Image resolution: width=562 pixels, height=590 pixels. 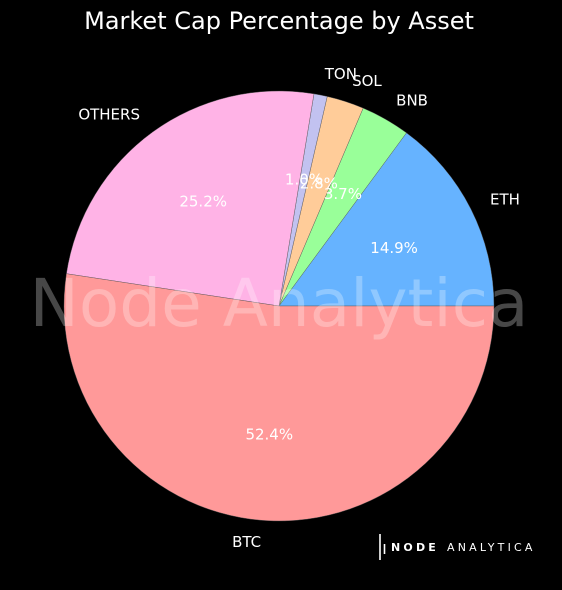 I want to click on pie-percent-eth: 14.9%, so click(x=394, y=248).